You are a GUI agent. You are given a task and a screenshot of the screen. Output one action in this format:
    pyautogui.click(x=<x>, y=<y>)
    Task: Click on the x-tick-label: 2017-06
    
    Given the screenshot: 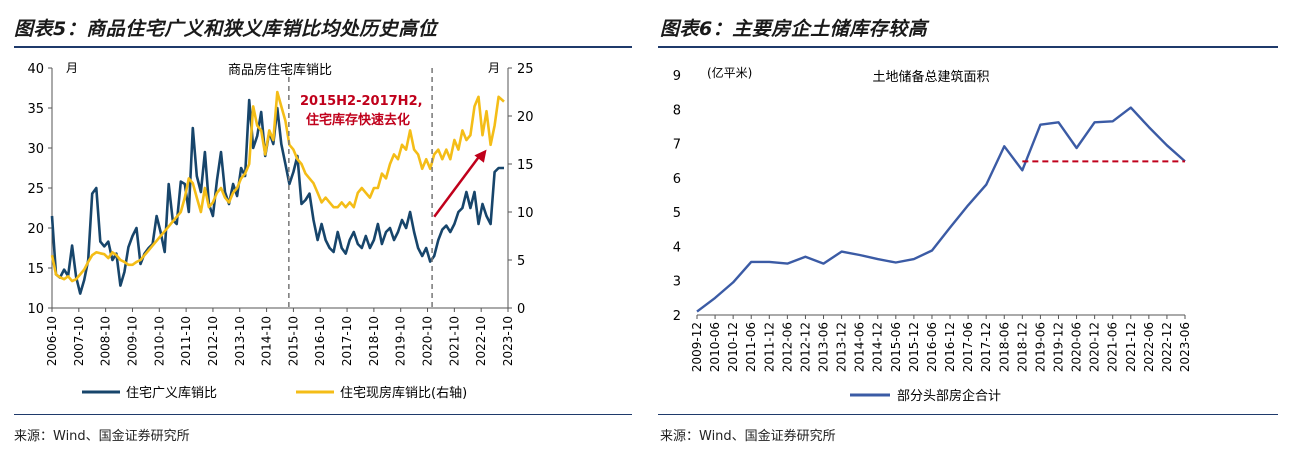 What is the action you would take?
    pyautogui.click(x=968, y=347)
    